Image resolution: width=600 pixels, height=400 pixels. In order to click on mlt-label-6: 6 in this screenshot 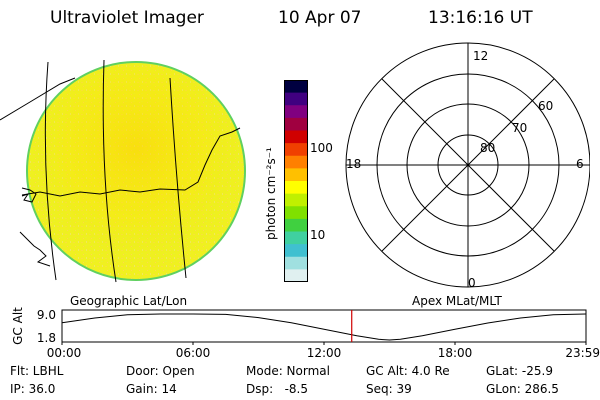, I will do `click(580, 164)`.